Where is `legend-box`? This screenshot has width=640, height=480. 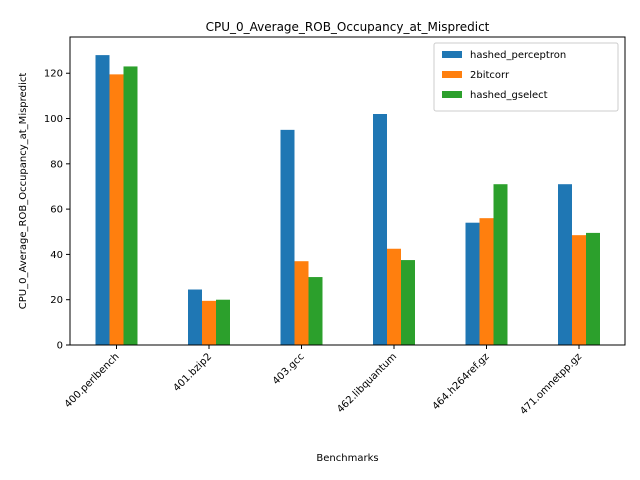
legend-box is located at coordinates (526, 77).